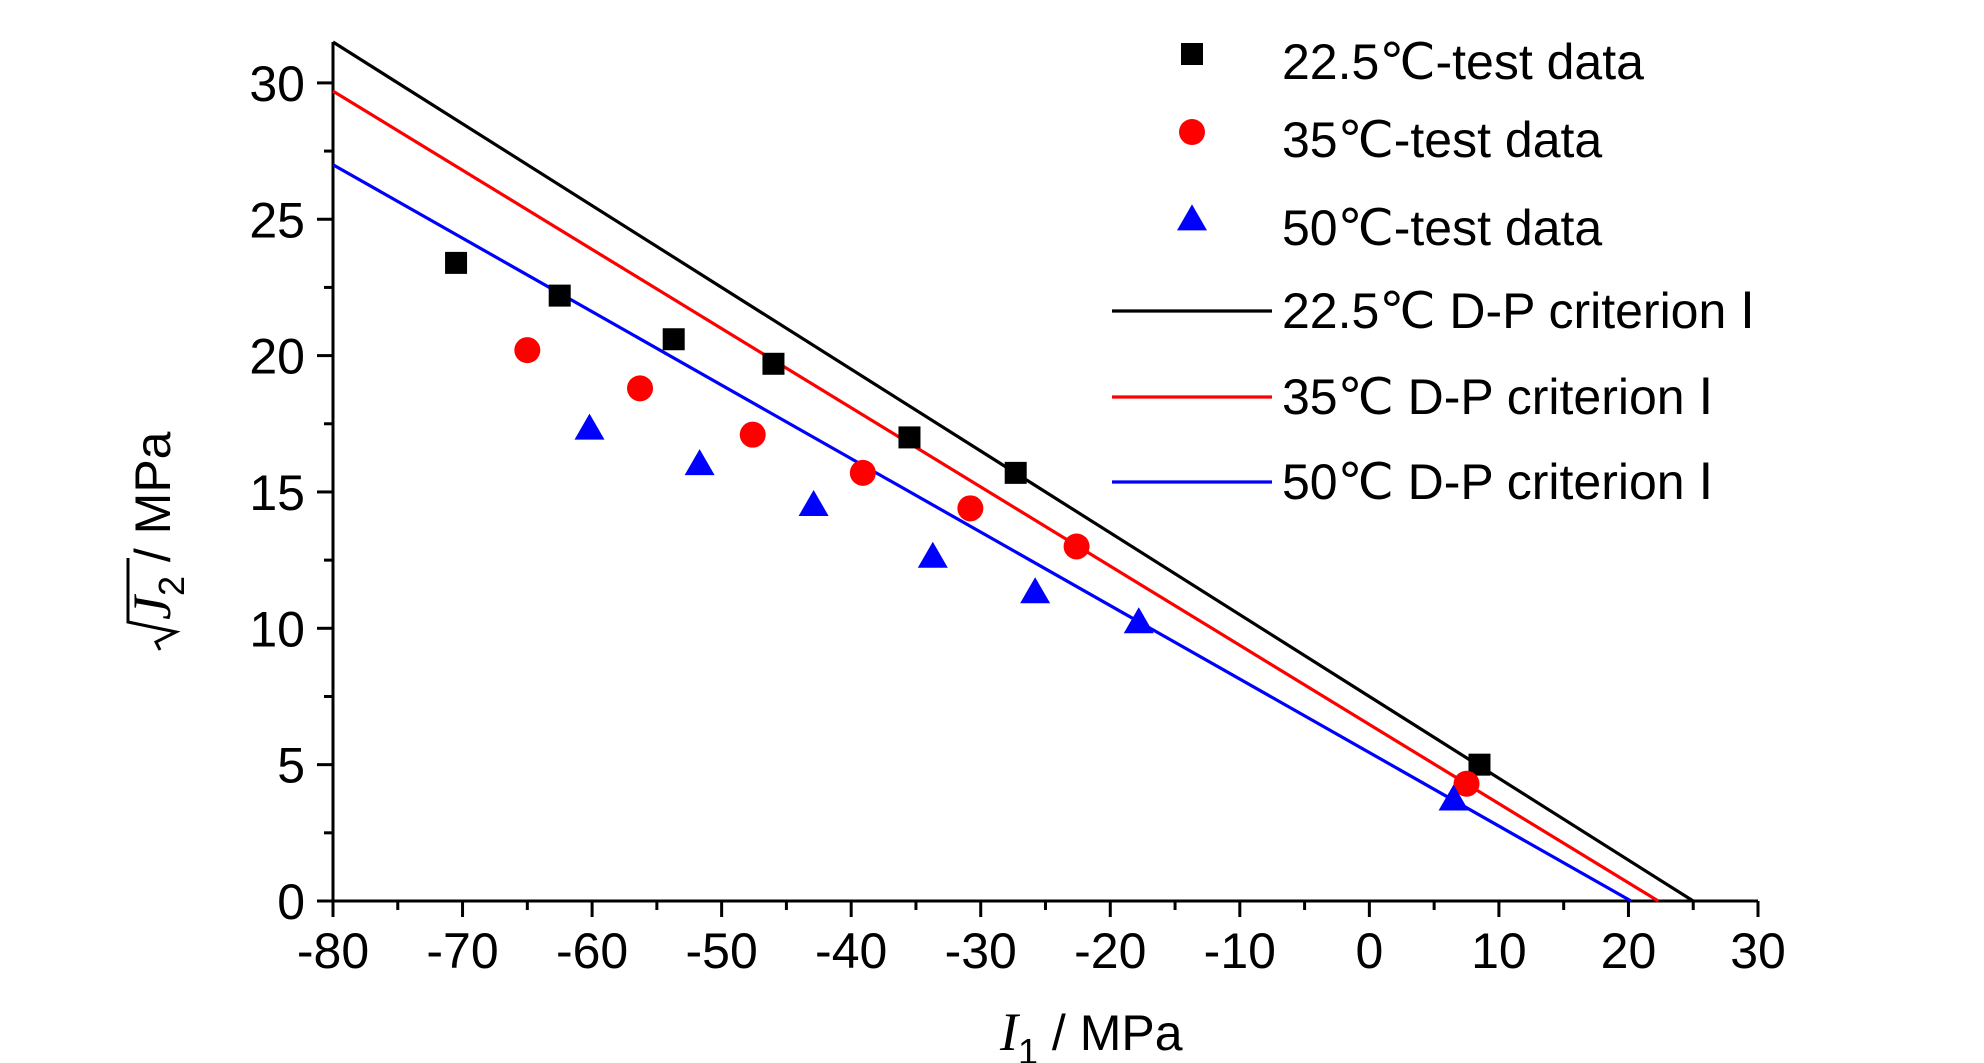 This screenshot has width=1984, height=1063. What do you see at coordinates (1442, 228) in the screenshot?
I see `legend-label: 50℃-test data` at bounding box center [1442, 228].